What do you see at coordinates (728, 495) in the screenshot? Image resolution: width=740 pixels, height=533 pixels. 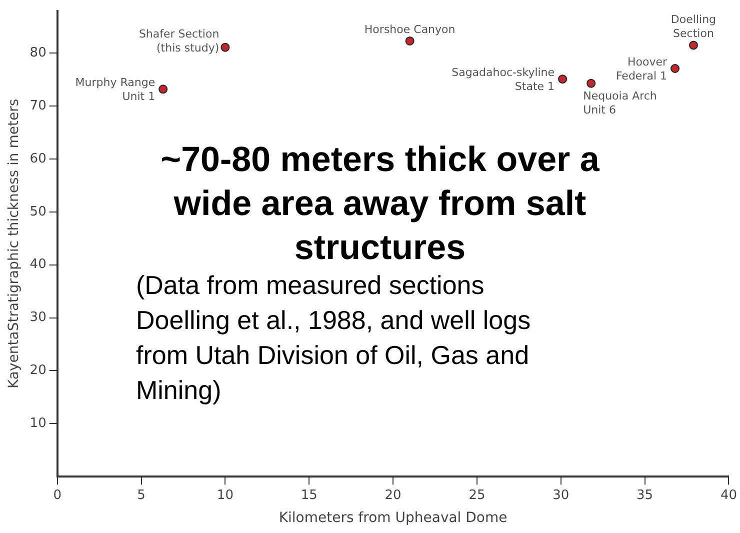 I see `x-tick-label: 40` at bounding box center [728, 495].